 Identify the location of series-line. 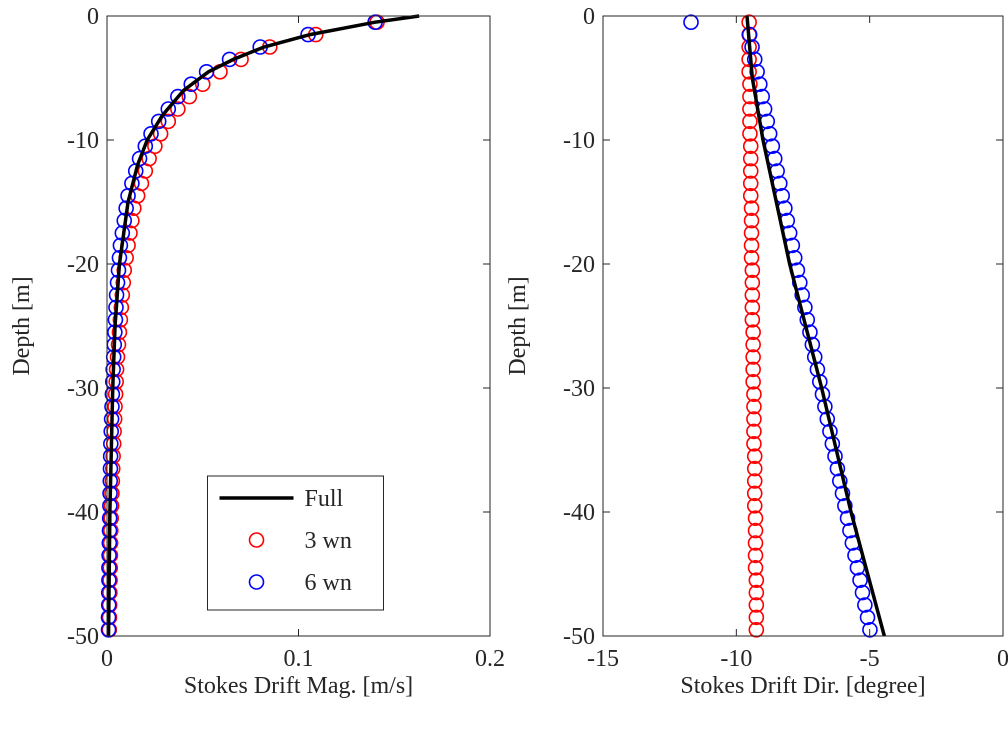
(816, 326).